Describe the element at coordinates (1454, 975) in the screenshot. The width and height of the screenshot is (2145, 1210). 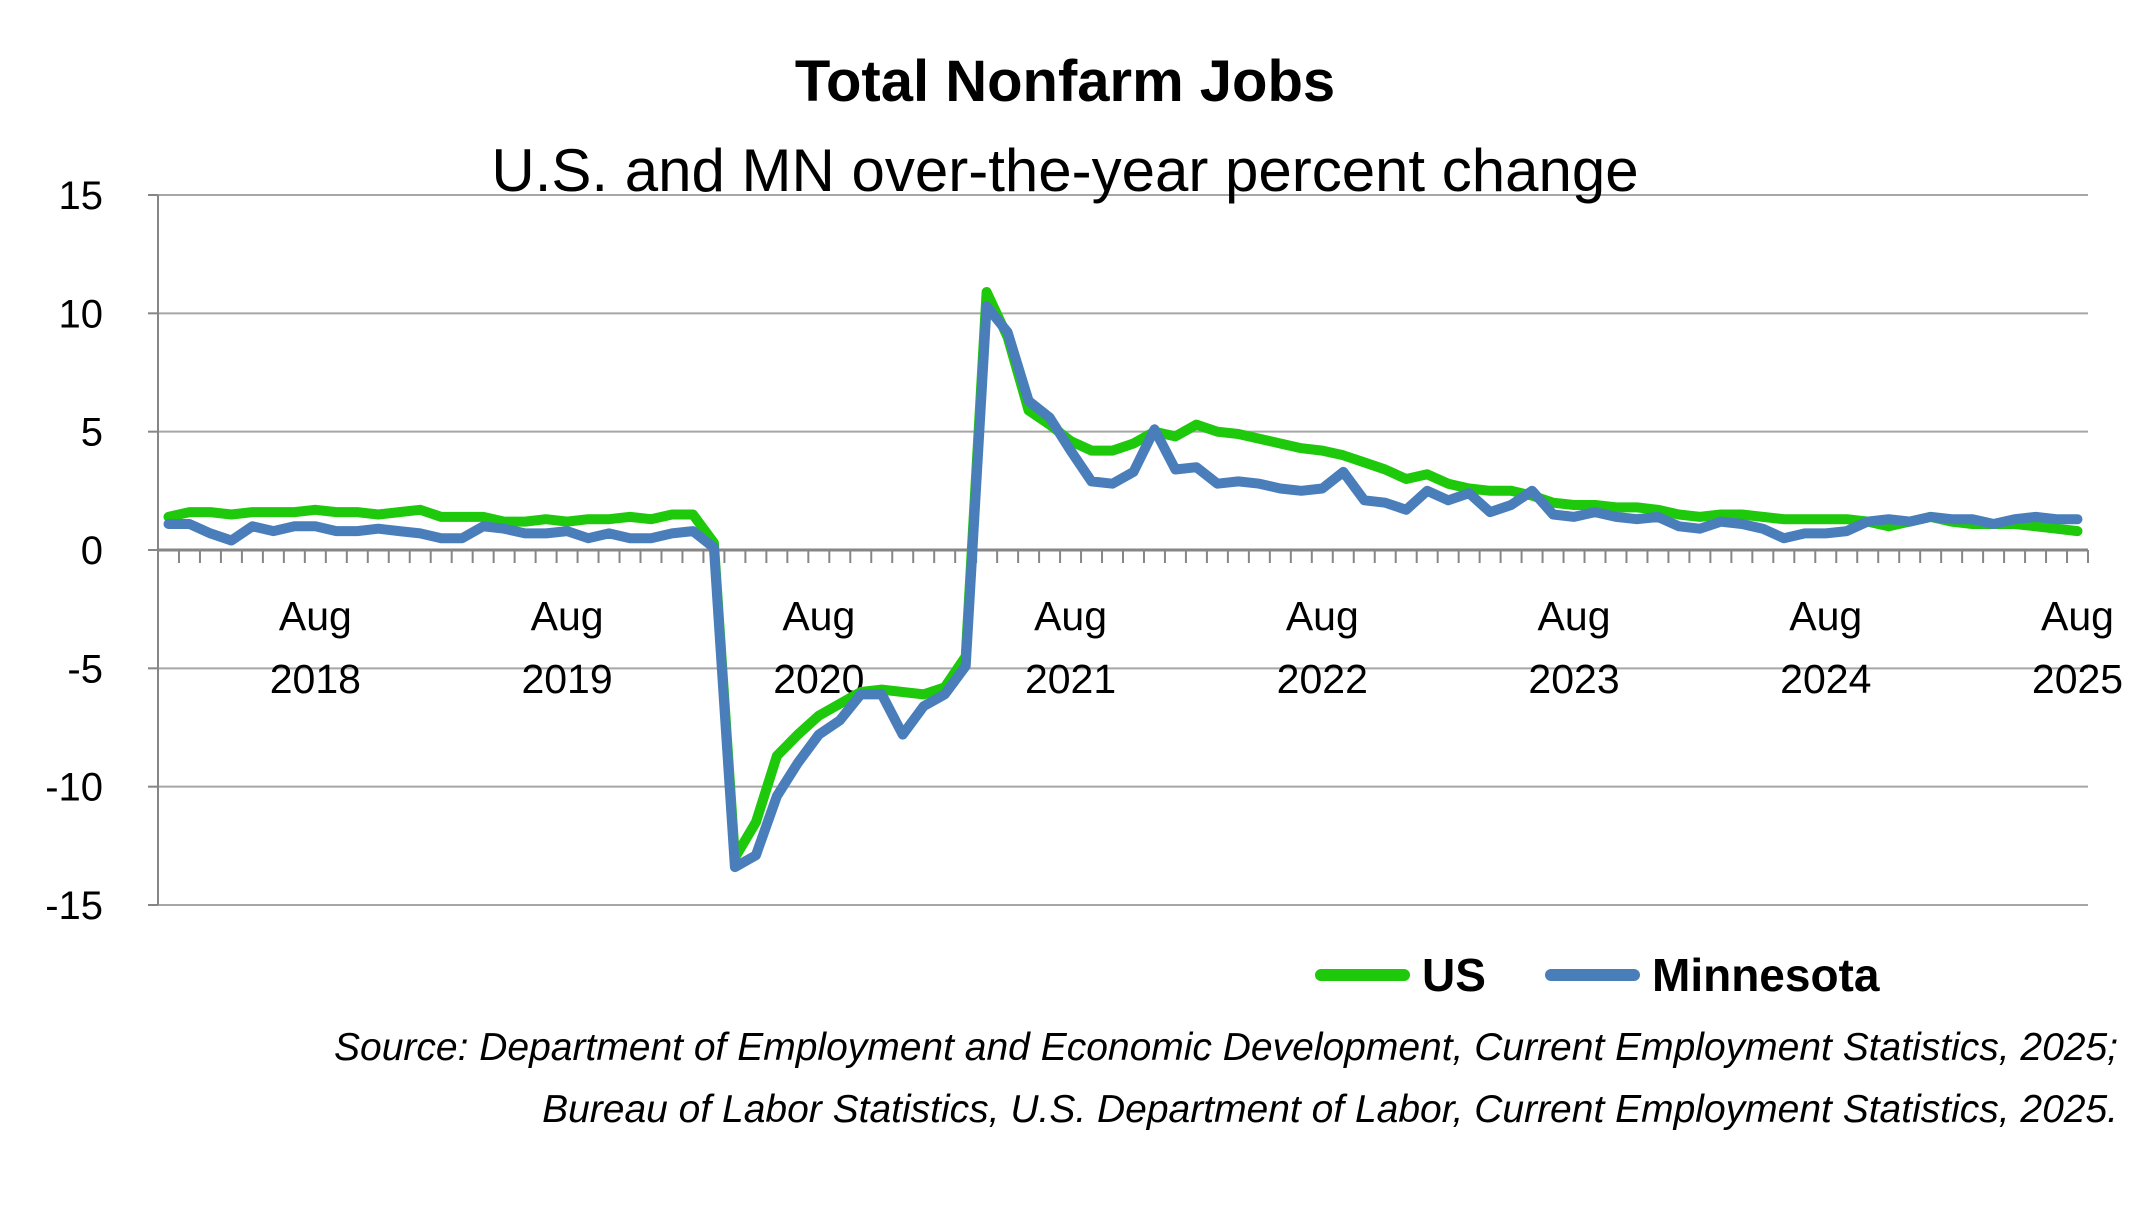
I see `legend-label-us: US` at that location.